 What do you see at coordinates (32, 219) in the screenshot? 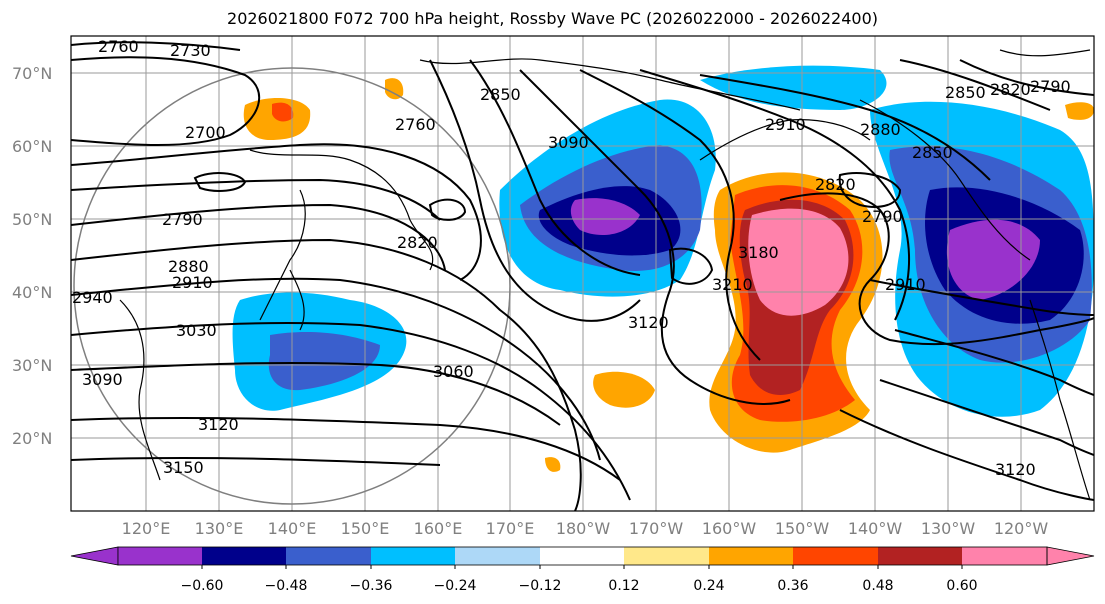
I see `lat-label: 50°N` at bounding box center [32, 219].